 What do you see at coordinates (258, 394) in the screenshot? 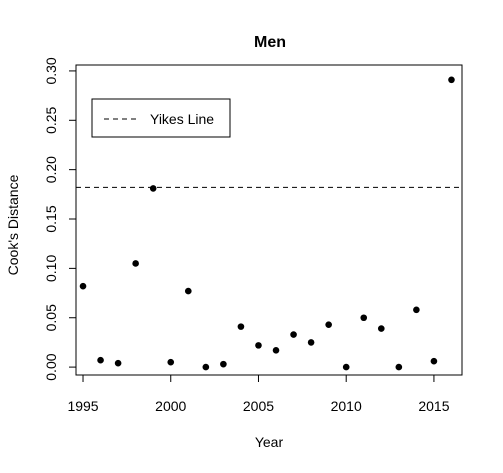
I see `x-axis: 1995 2000 2005 2010 2015` at bounding box center [258, 394].